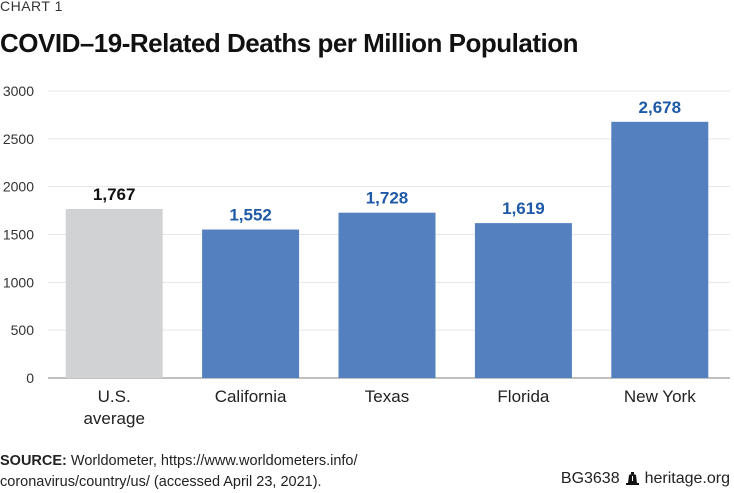 This screenshot has width=734, height=493. What do you see at coordinates (113, 407) in the screenshot?
I see `category-label: U.S. average` at bounding box center [113, 407].